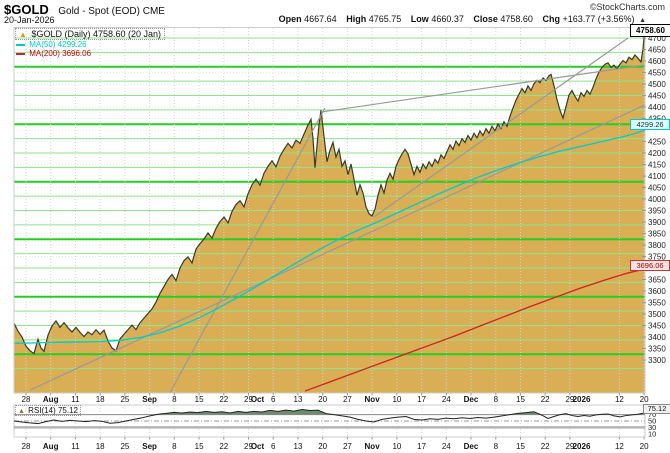  I want to click on rsi-marker-icon: ▲, so click(21, 411).